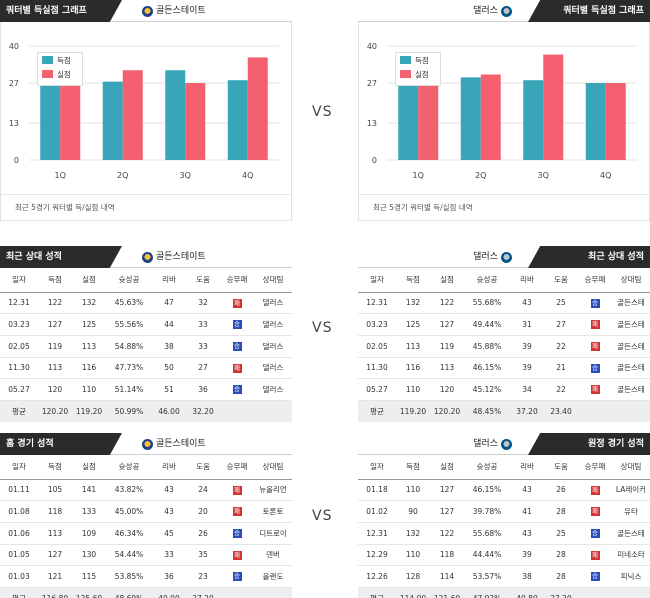  What do you see at coordinates (377, 368) in the screenshot?
I see `cell-date: 11.30` at bounding box center [377, 368].